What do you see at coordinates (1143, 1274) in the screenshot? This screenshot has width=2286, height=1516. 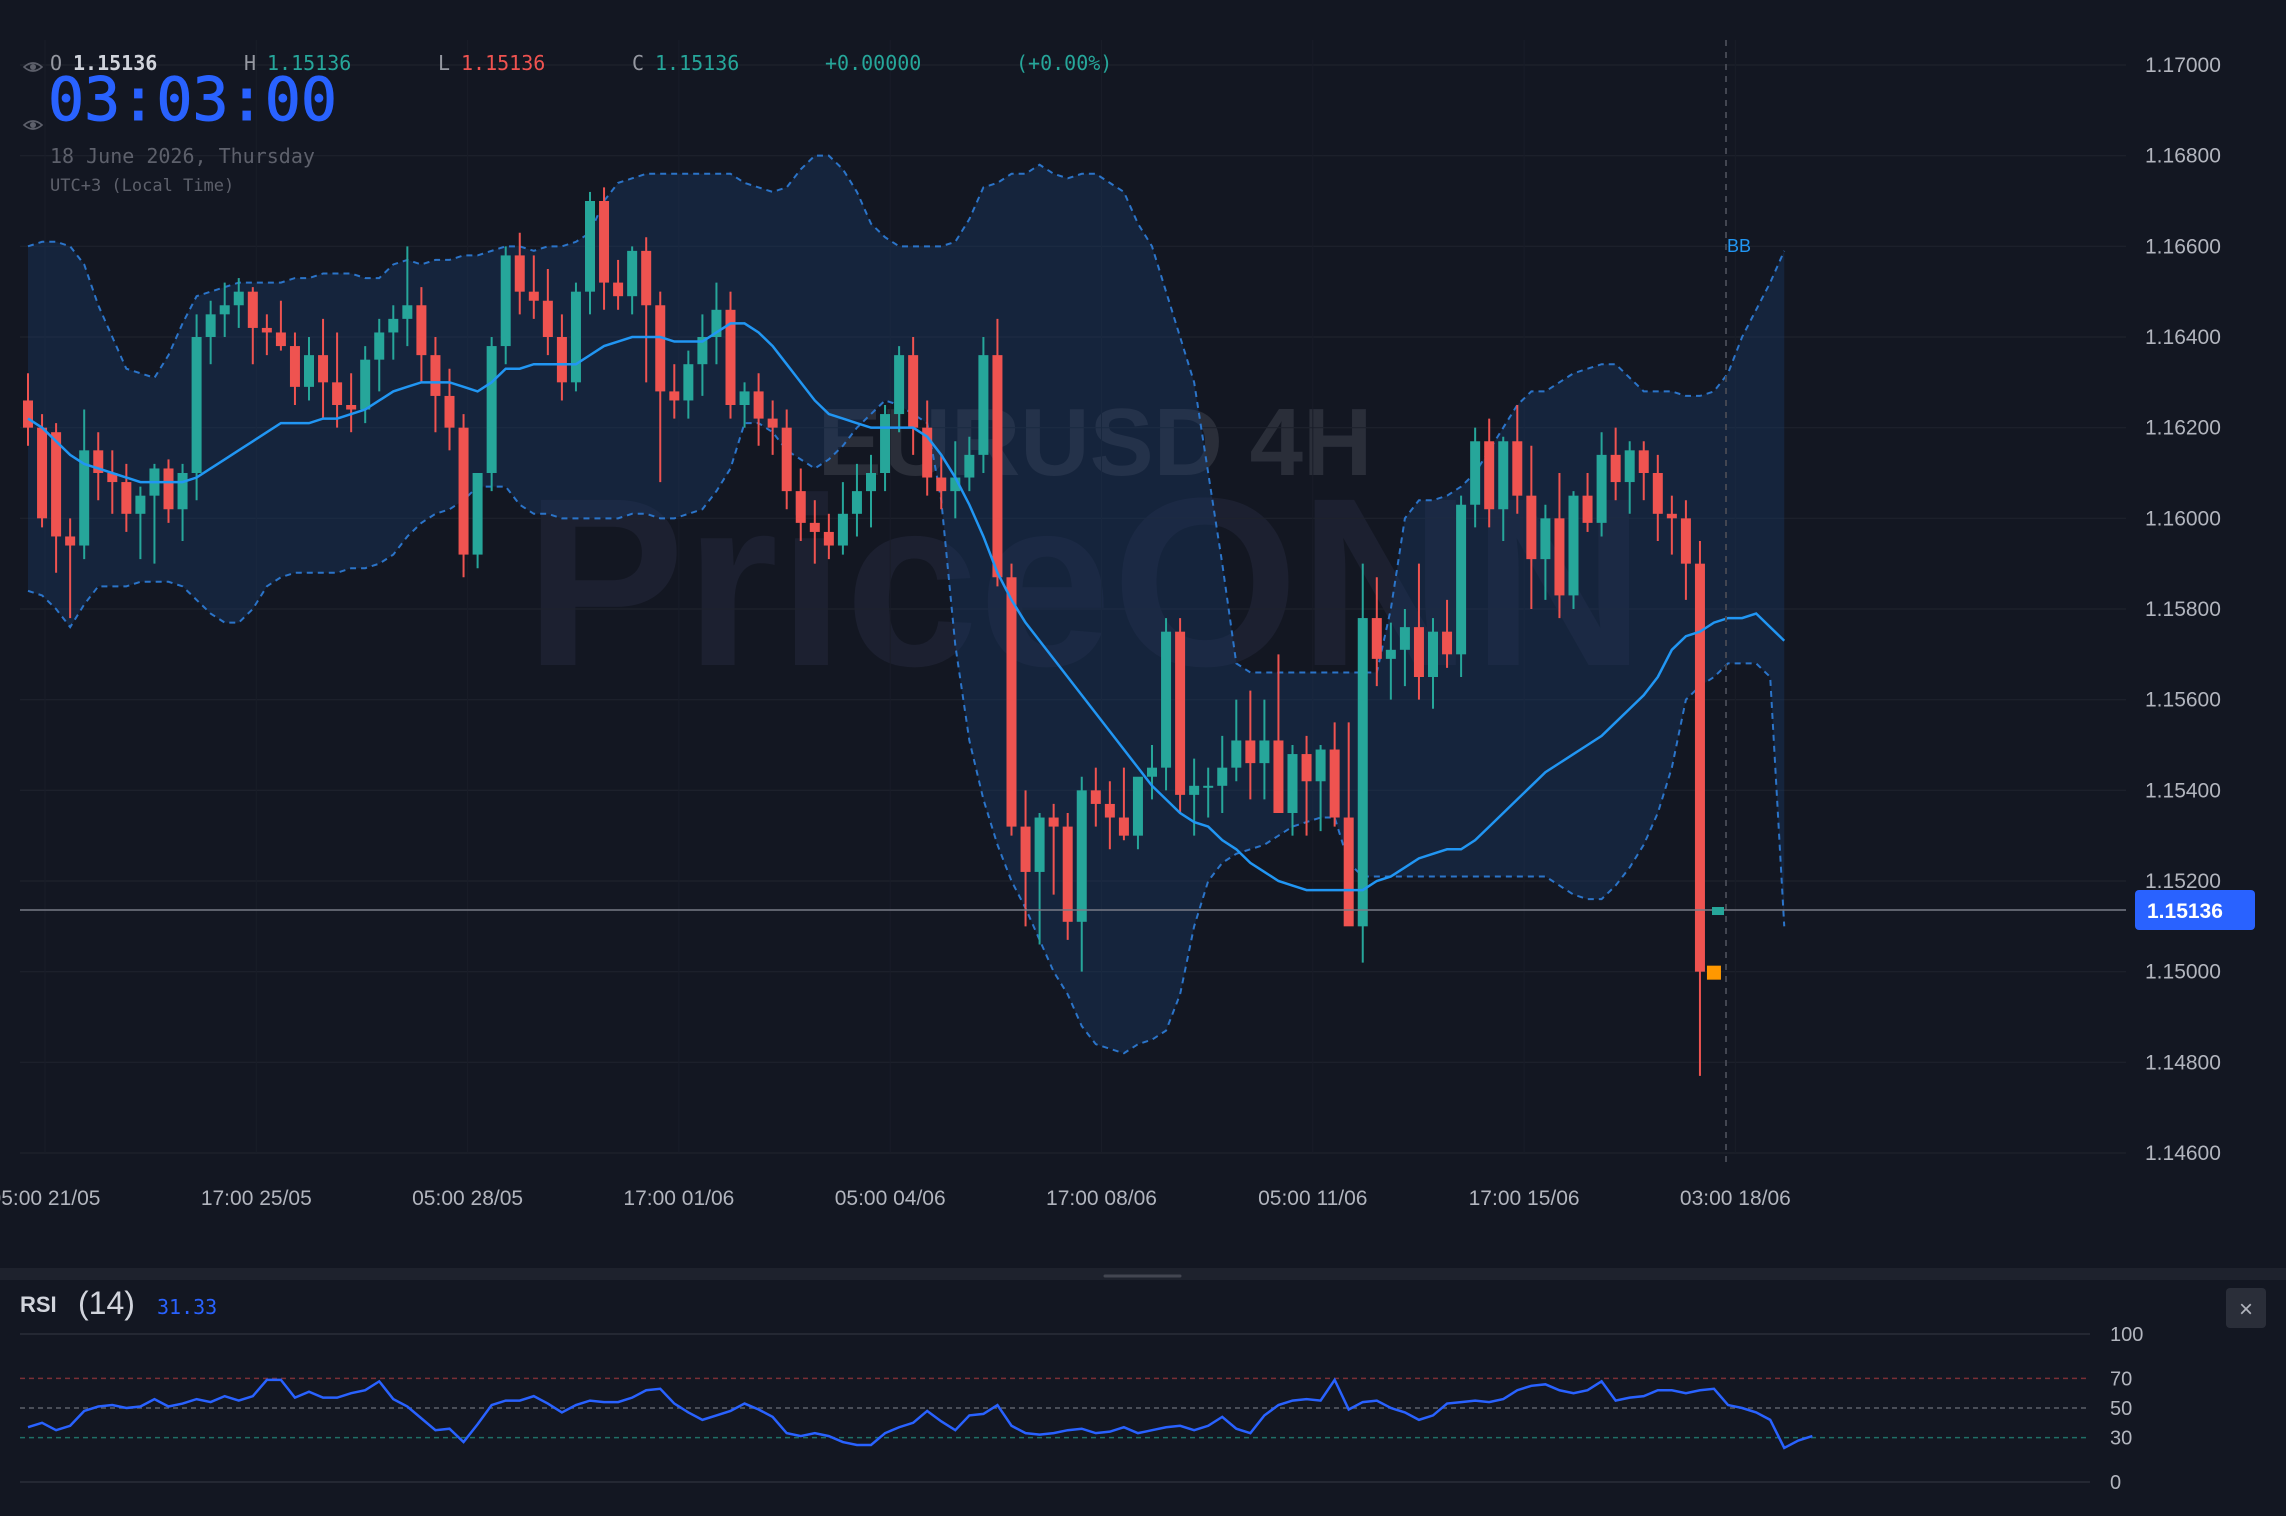 I see `pane-divider` at bounding box center [1143, 1274].